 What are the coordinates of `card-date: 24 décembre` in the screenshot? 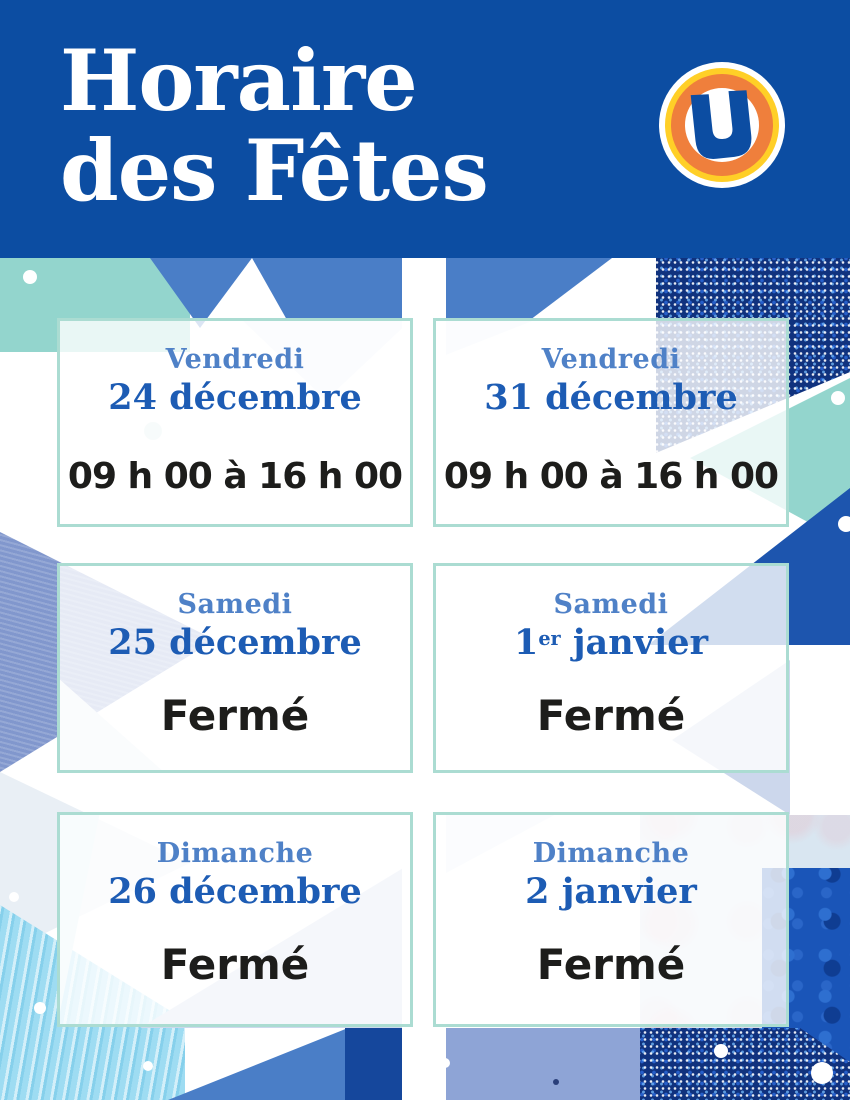 It's located at (235, 400).